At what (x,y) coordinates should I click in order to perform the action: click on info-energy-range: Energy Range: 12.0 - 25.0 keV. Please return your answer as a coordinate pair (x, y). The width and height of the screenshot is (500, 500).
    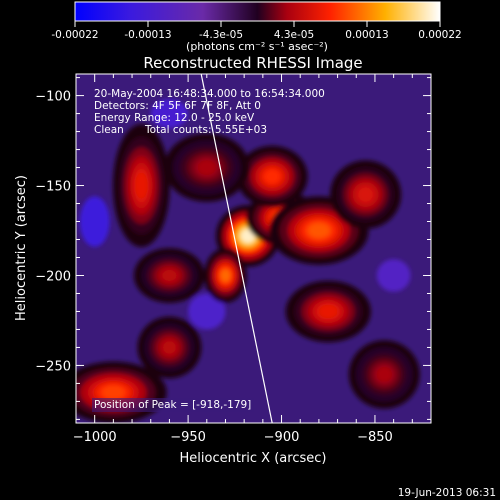
    Looking at the image, I should click on (174, 118).